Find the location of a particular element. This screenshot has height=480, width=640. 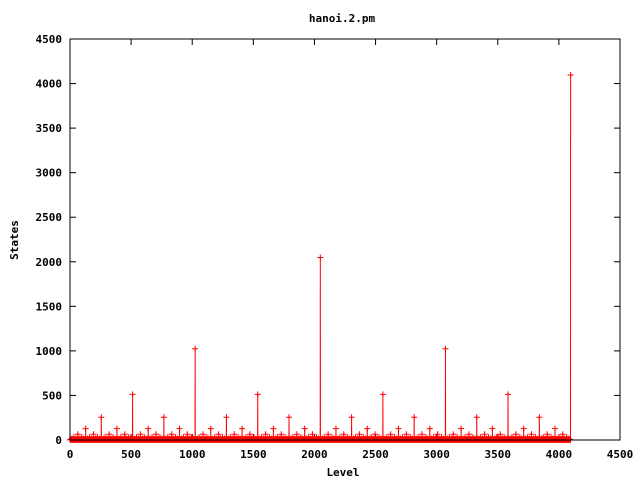

y-tick-label: 1000 is located at coordinates (49, 351).